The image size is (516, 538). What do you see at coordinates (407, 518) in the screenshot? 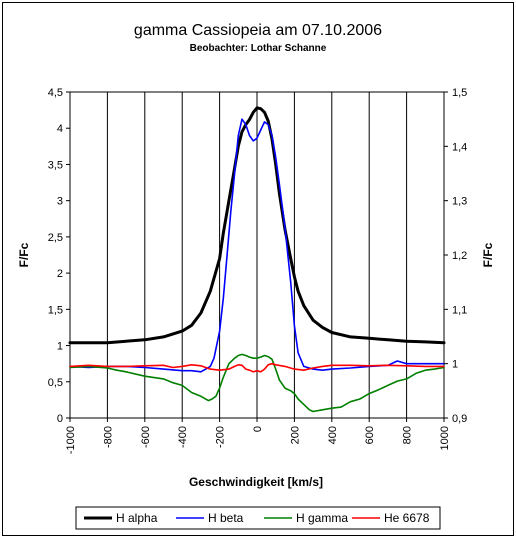
I see `legend-label-he-6678: He 6678` at bounding box center [407, 518].